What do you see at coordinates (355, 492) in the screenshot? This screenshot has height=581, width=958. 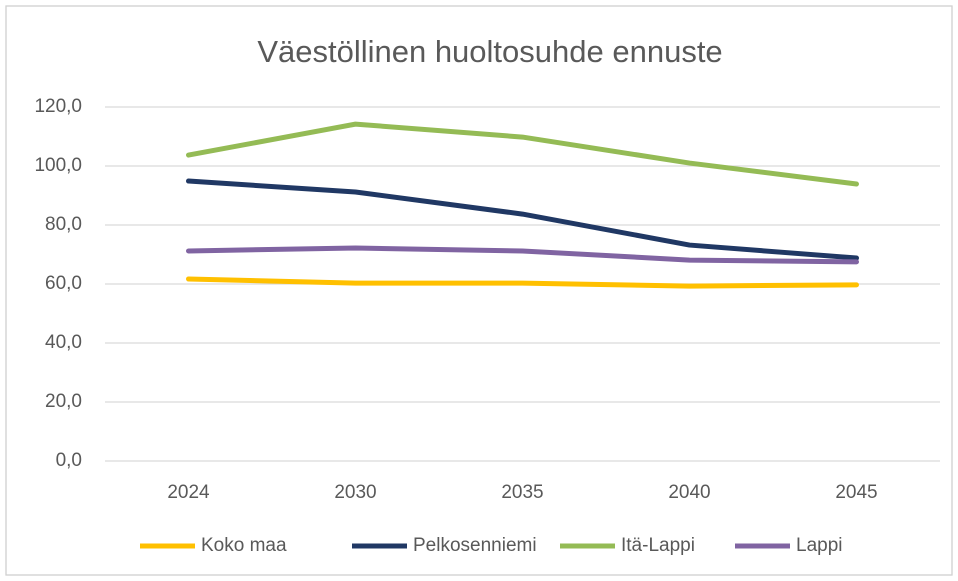 I see `x-tick-label: 2030` at bounding box center [355, 492].